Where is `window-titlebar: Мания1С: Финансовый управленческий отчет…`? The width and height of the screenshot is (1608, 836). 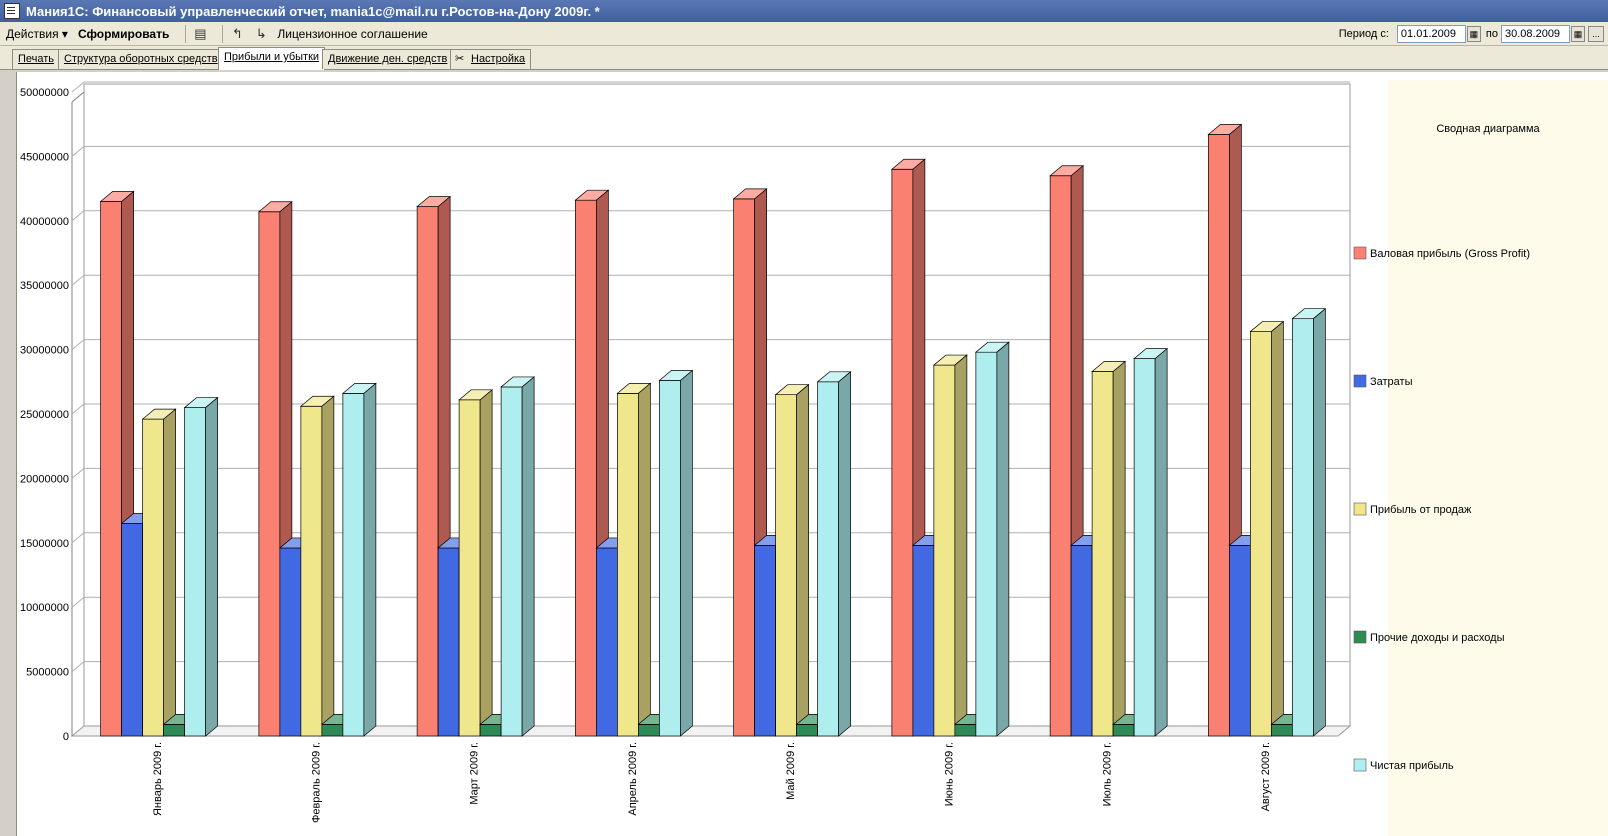
window-titlebar: Мания1С: Финансовый управленческий отчет… is located at coordinates (804, 11).